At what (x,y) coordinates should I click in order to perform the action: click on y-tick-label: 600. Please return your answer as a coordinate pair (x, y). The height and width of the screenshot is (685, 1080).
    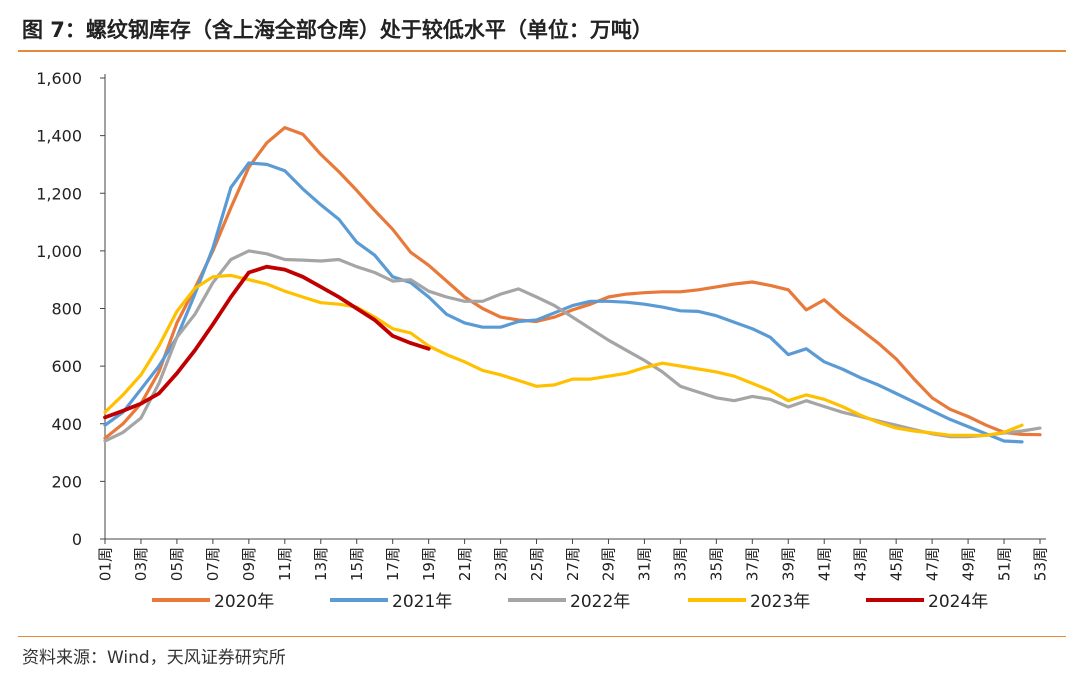
    Looking at the image, I should click on (66, 366).